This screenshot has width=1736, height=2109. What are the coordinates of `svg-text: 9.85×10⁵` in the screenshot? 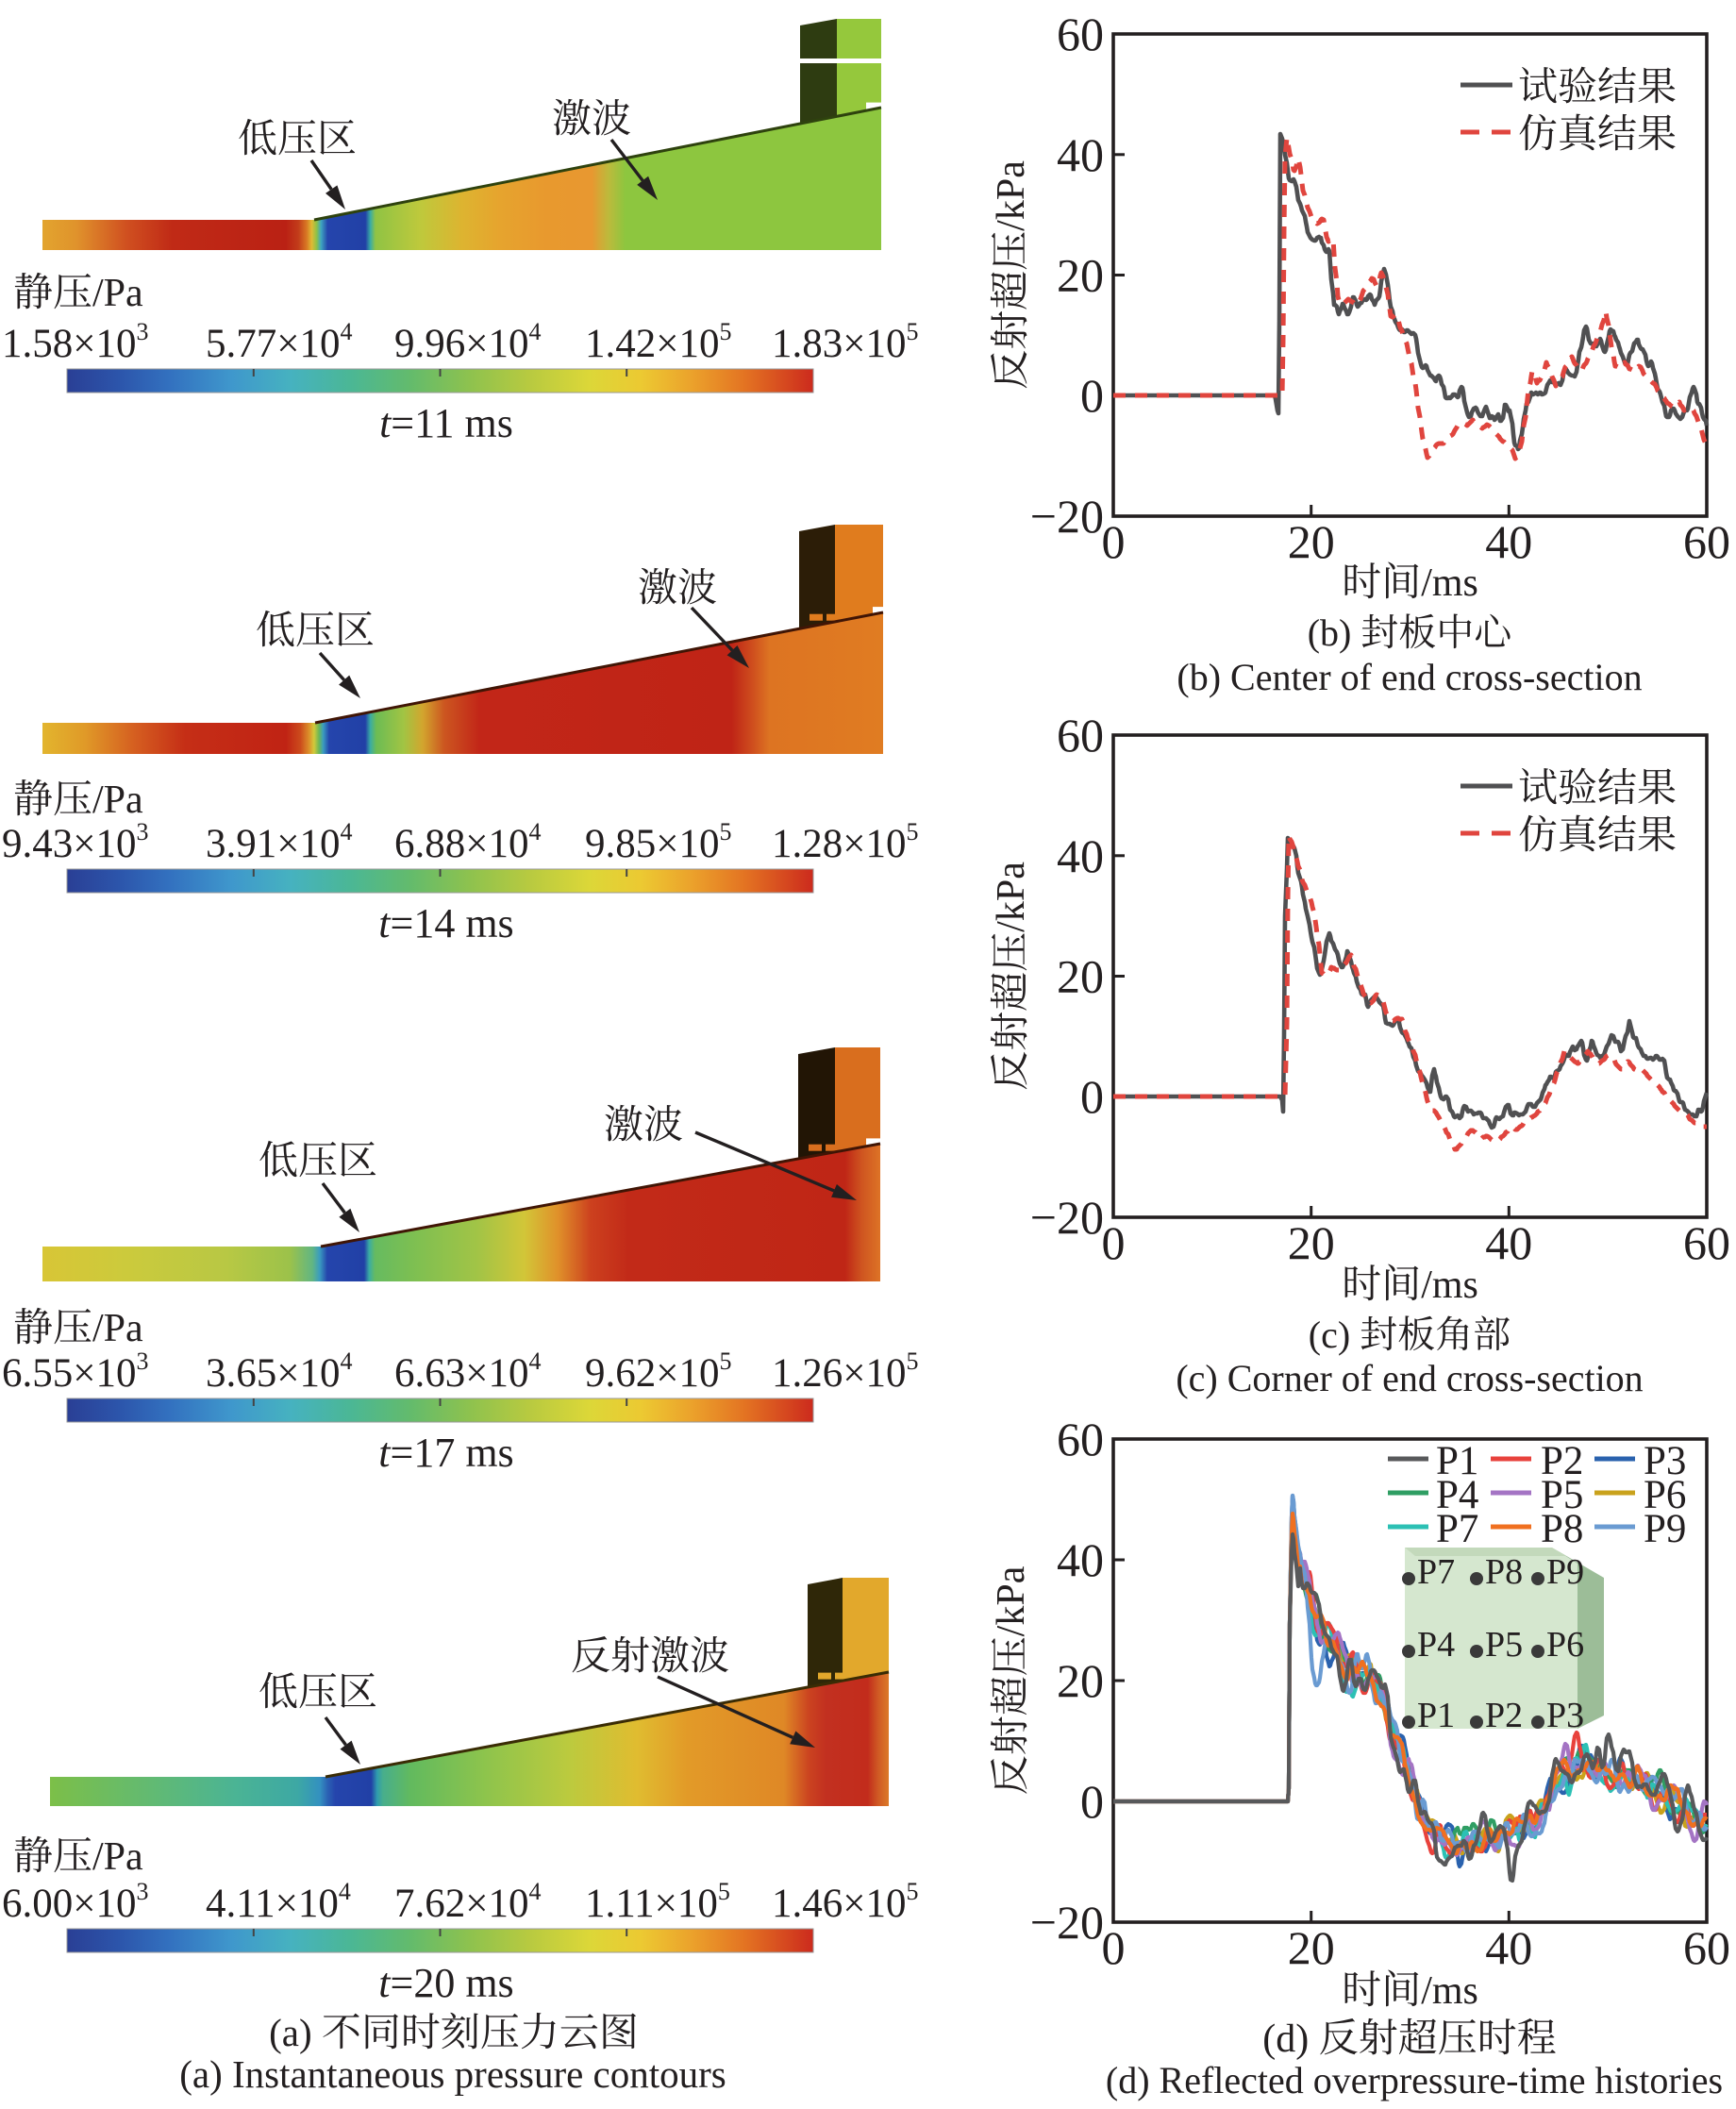 It's located at (658, 842).